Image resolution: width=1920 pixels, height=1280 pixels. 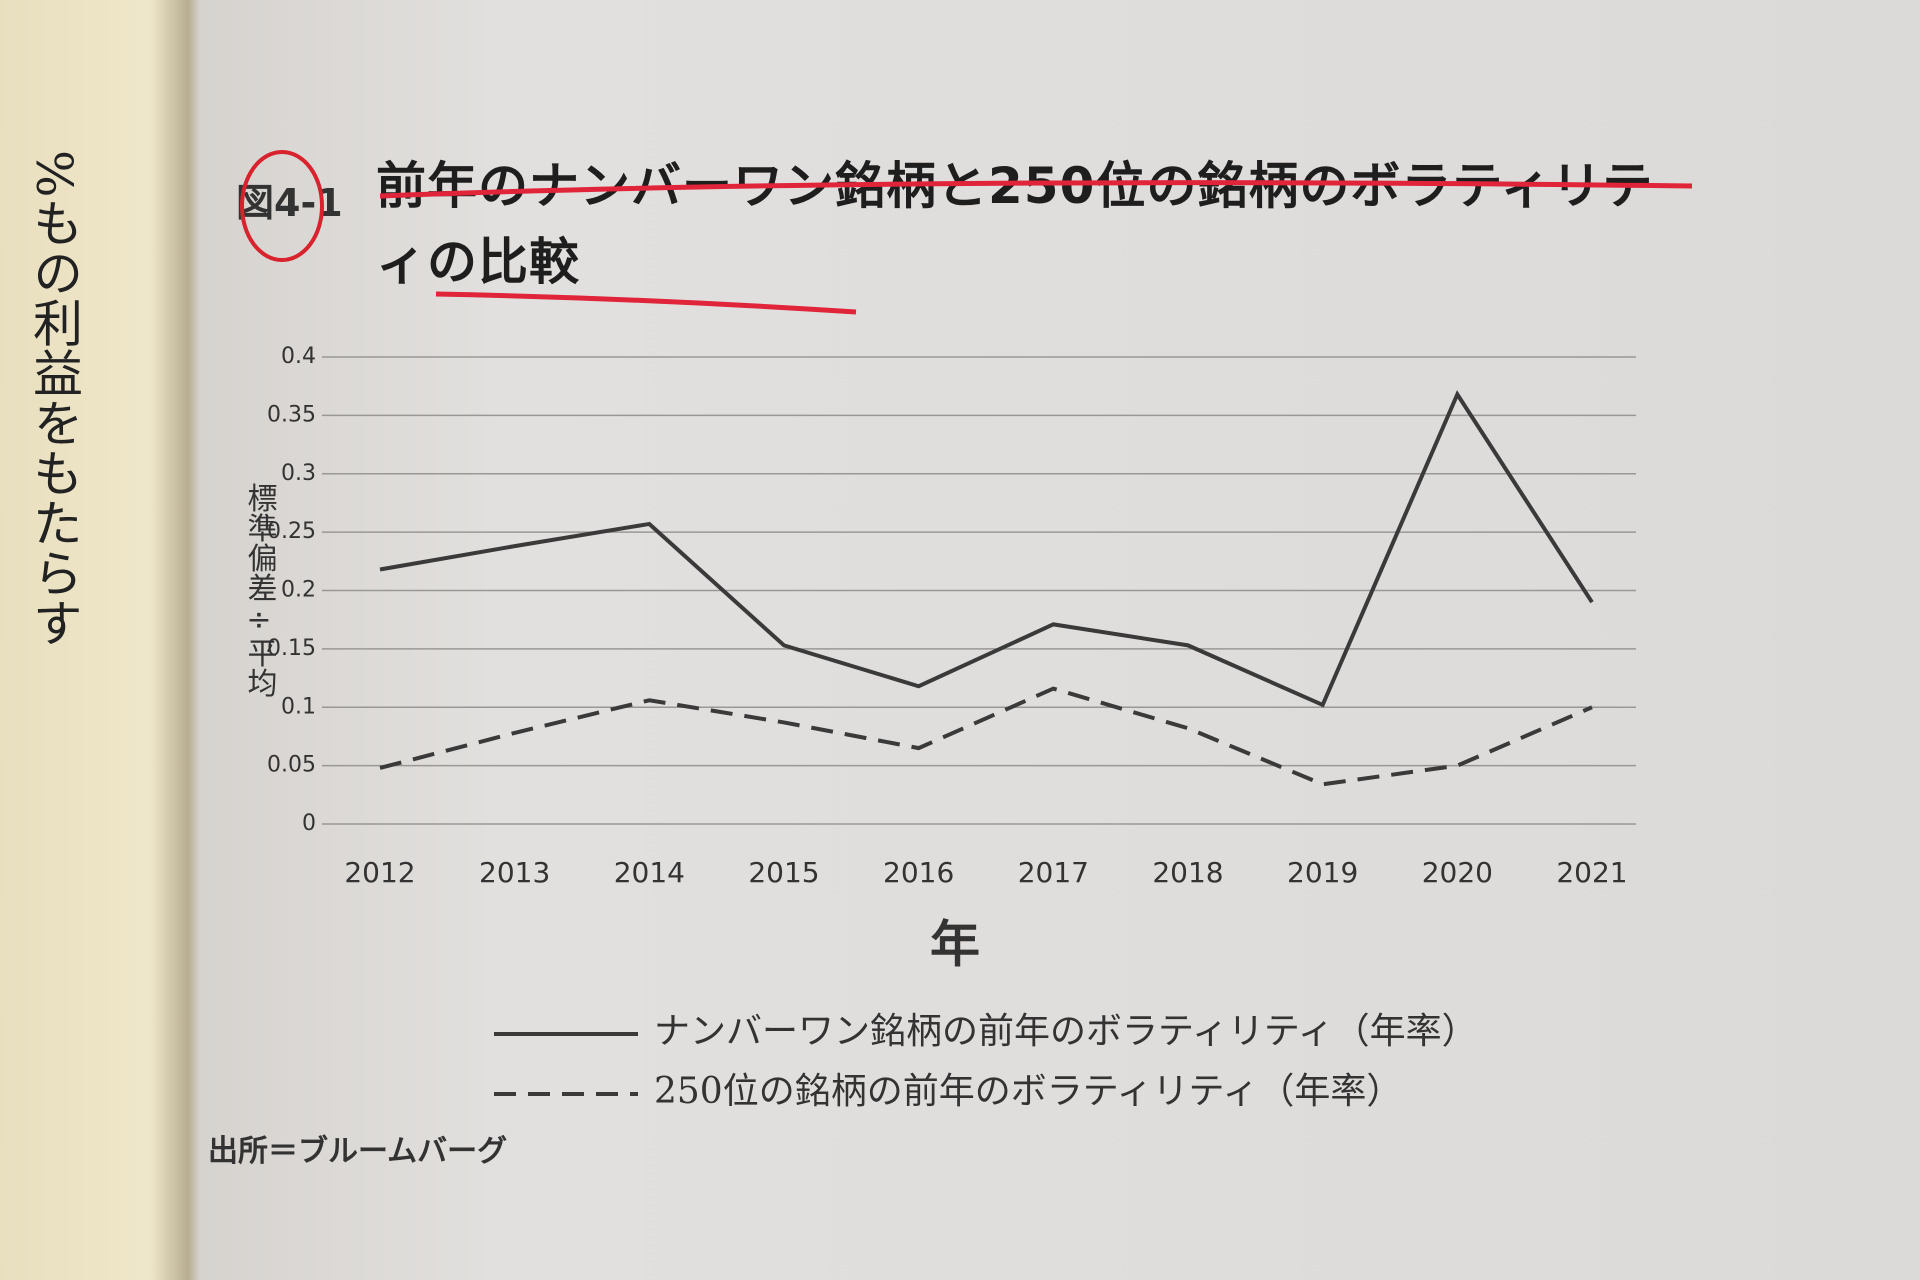 I want to click on y-axis-label: 標準偏差÷平均, so click(x=260, y=590).